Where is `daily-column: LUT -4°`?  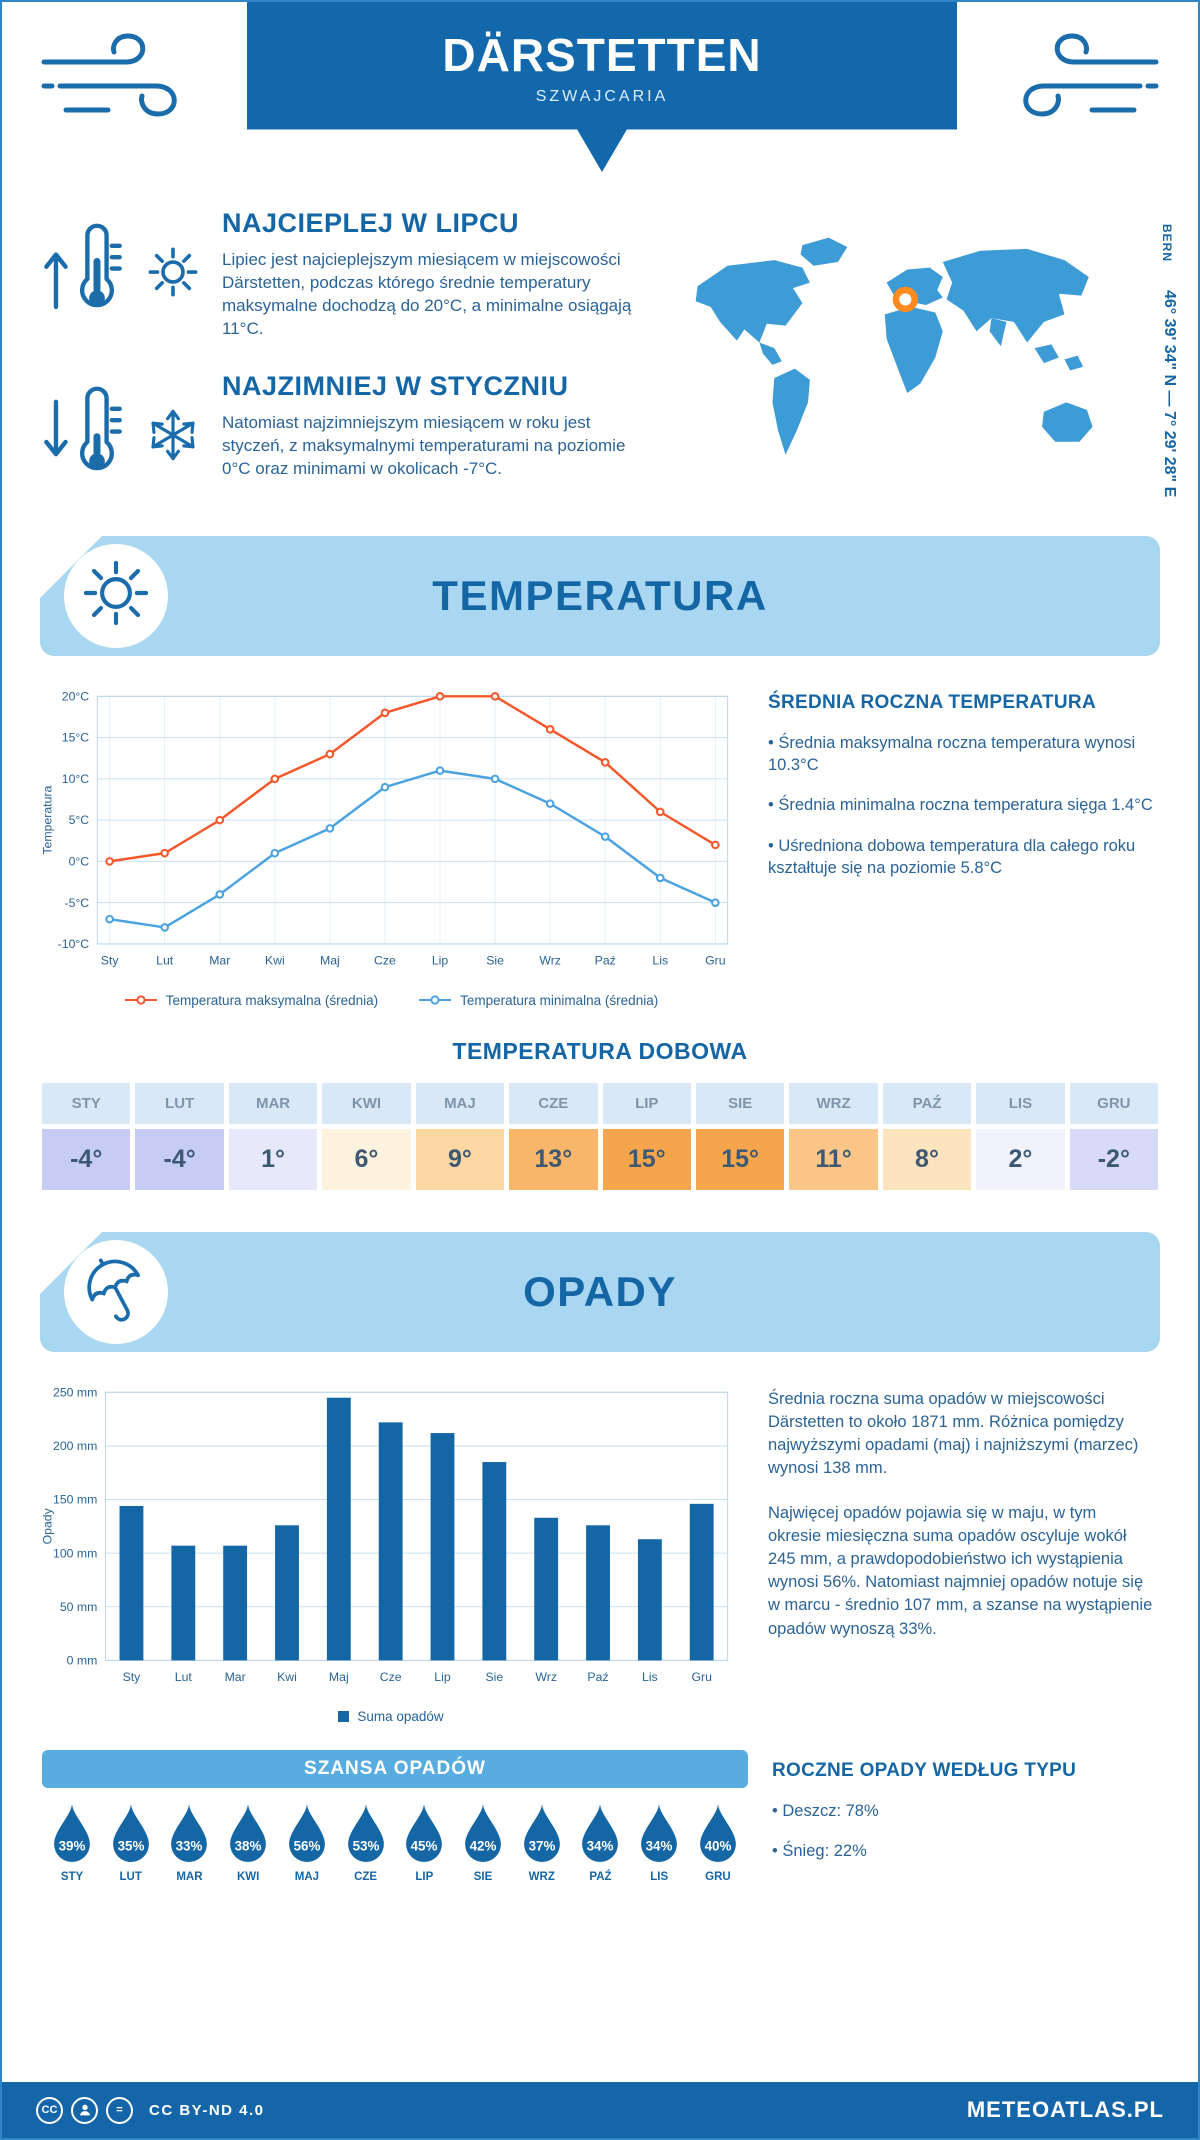 daily-column: LUT -4° is located at coordinates (179, 1136).